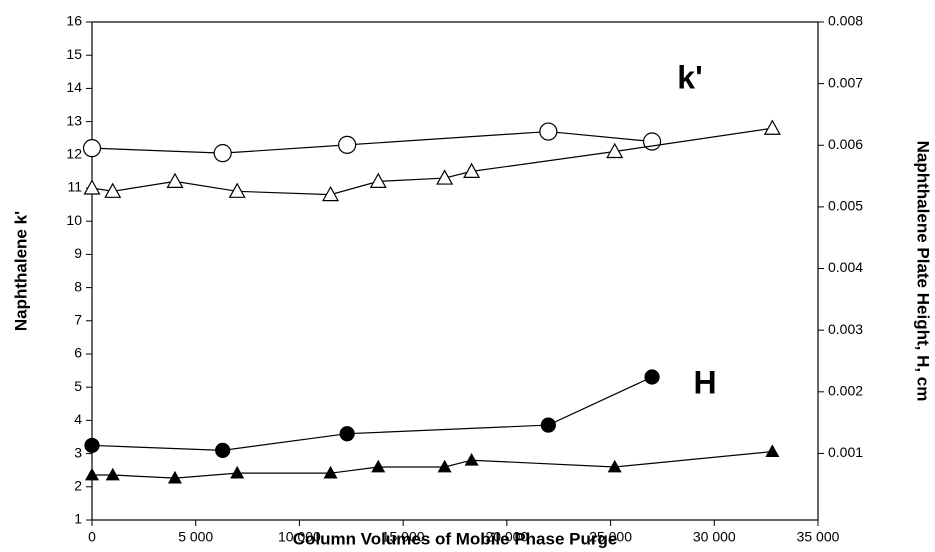  What do you see at coordinates (689, 77) in the screenshot?
I see `annotation: k'` at bounding box center [689, 77].